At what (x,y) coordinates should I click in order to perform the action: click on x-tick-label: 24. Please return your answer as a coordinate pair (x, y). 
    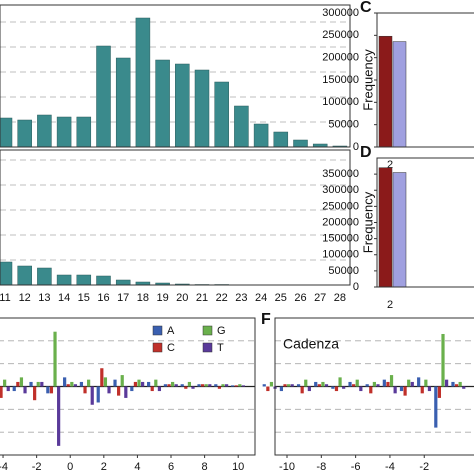
    Looking at the image, I should click on (261, 298).